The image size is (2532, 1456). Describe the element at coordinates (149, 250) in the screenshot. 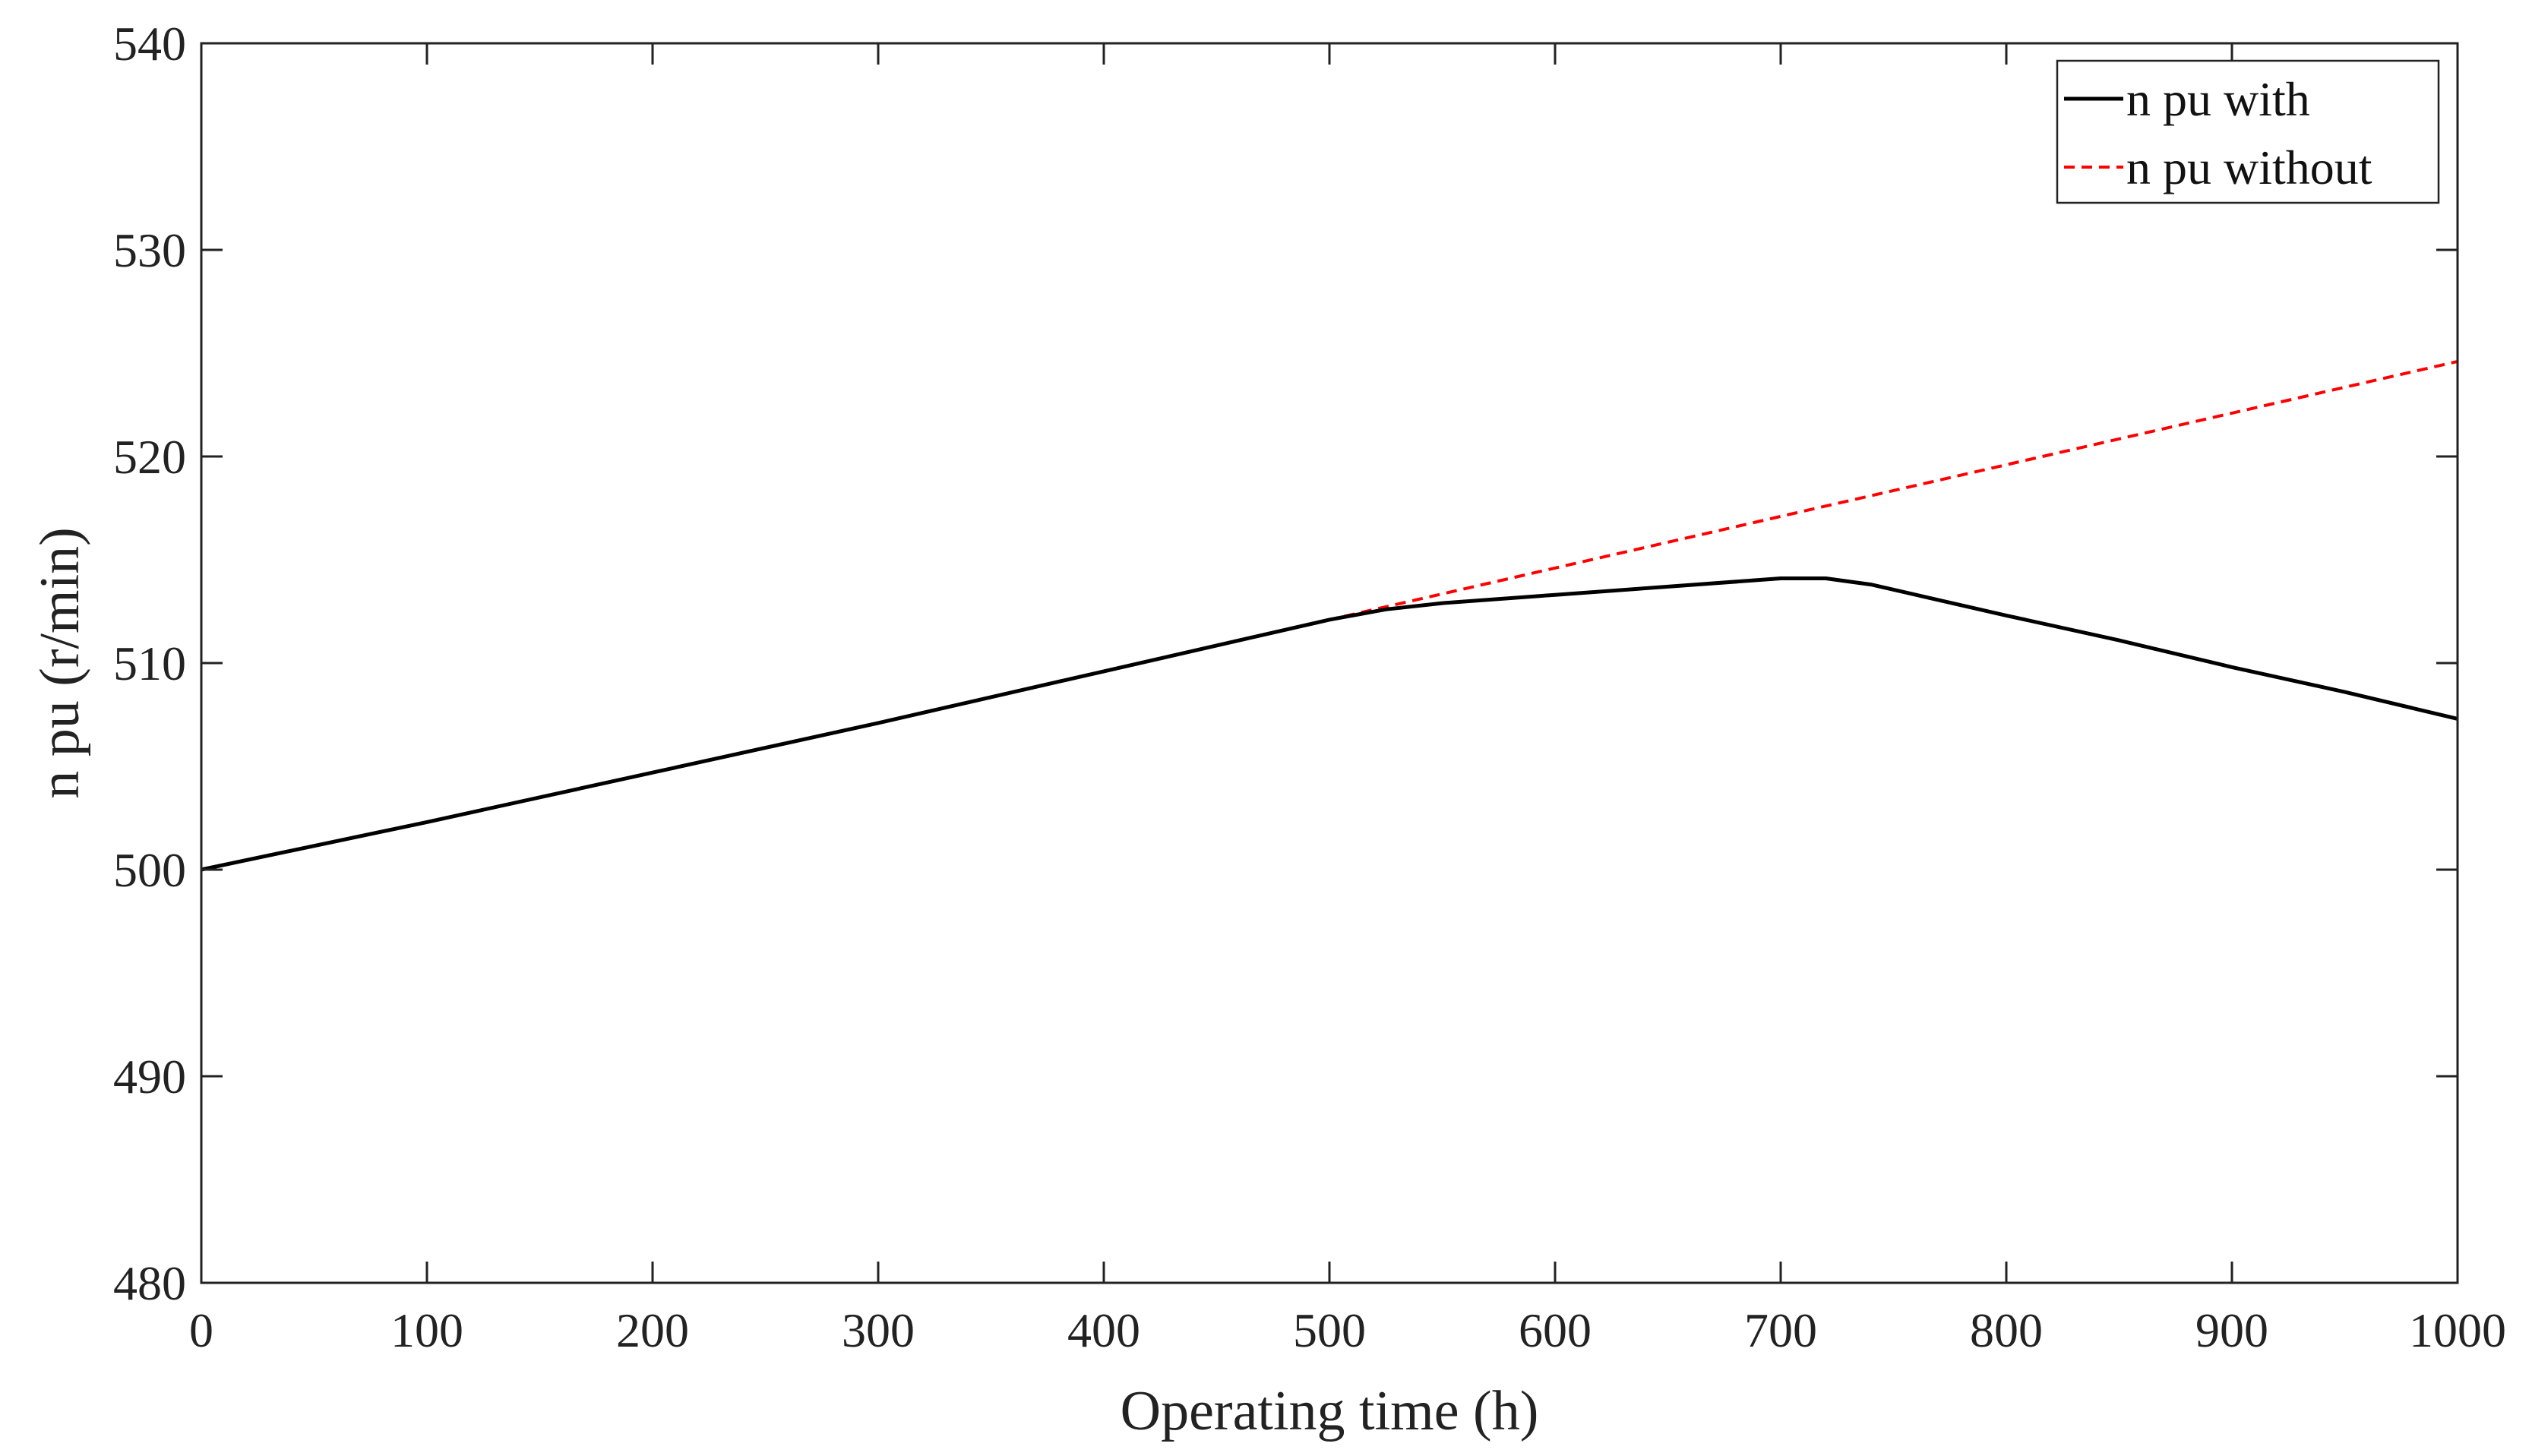

I see `y-tick-label: 530` at that location.